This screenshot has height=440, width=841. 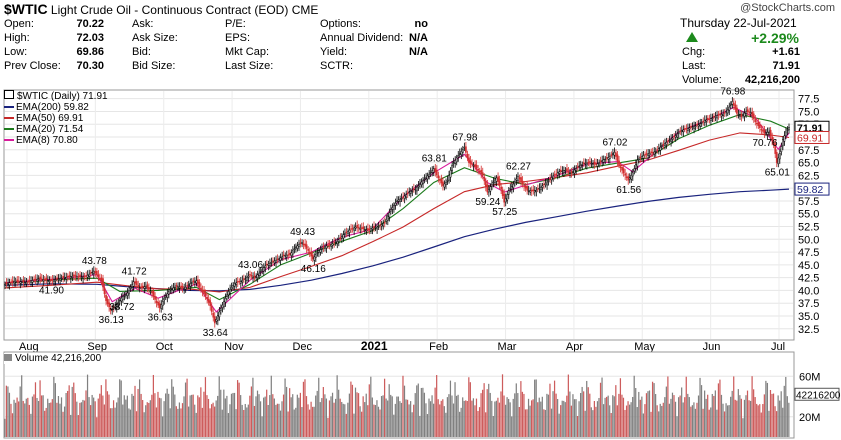 What do you see at coordinates (434, 159) in the screenshot?
I see `price-annotation: 63.81` at bounding box center [434, 159].